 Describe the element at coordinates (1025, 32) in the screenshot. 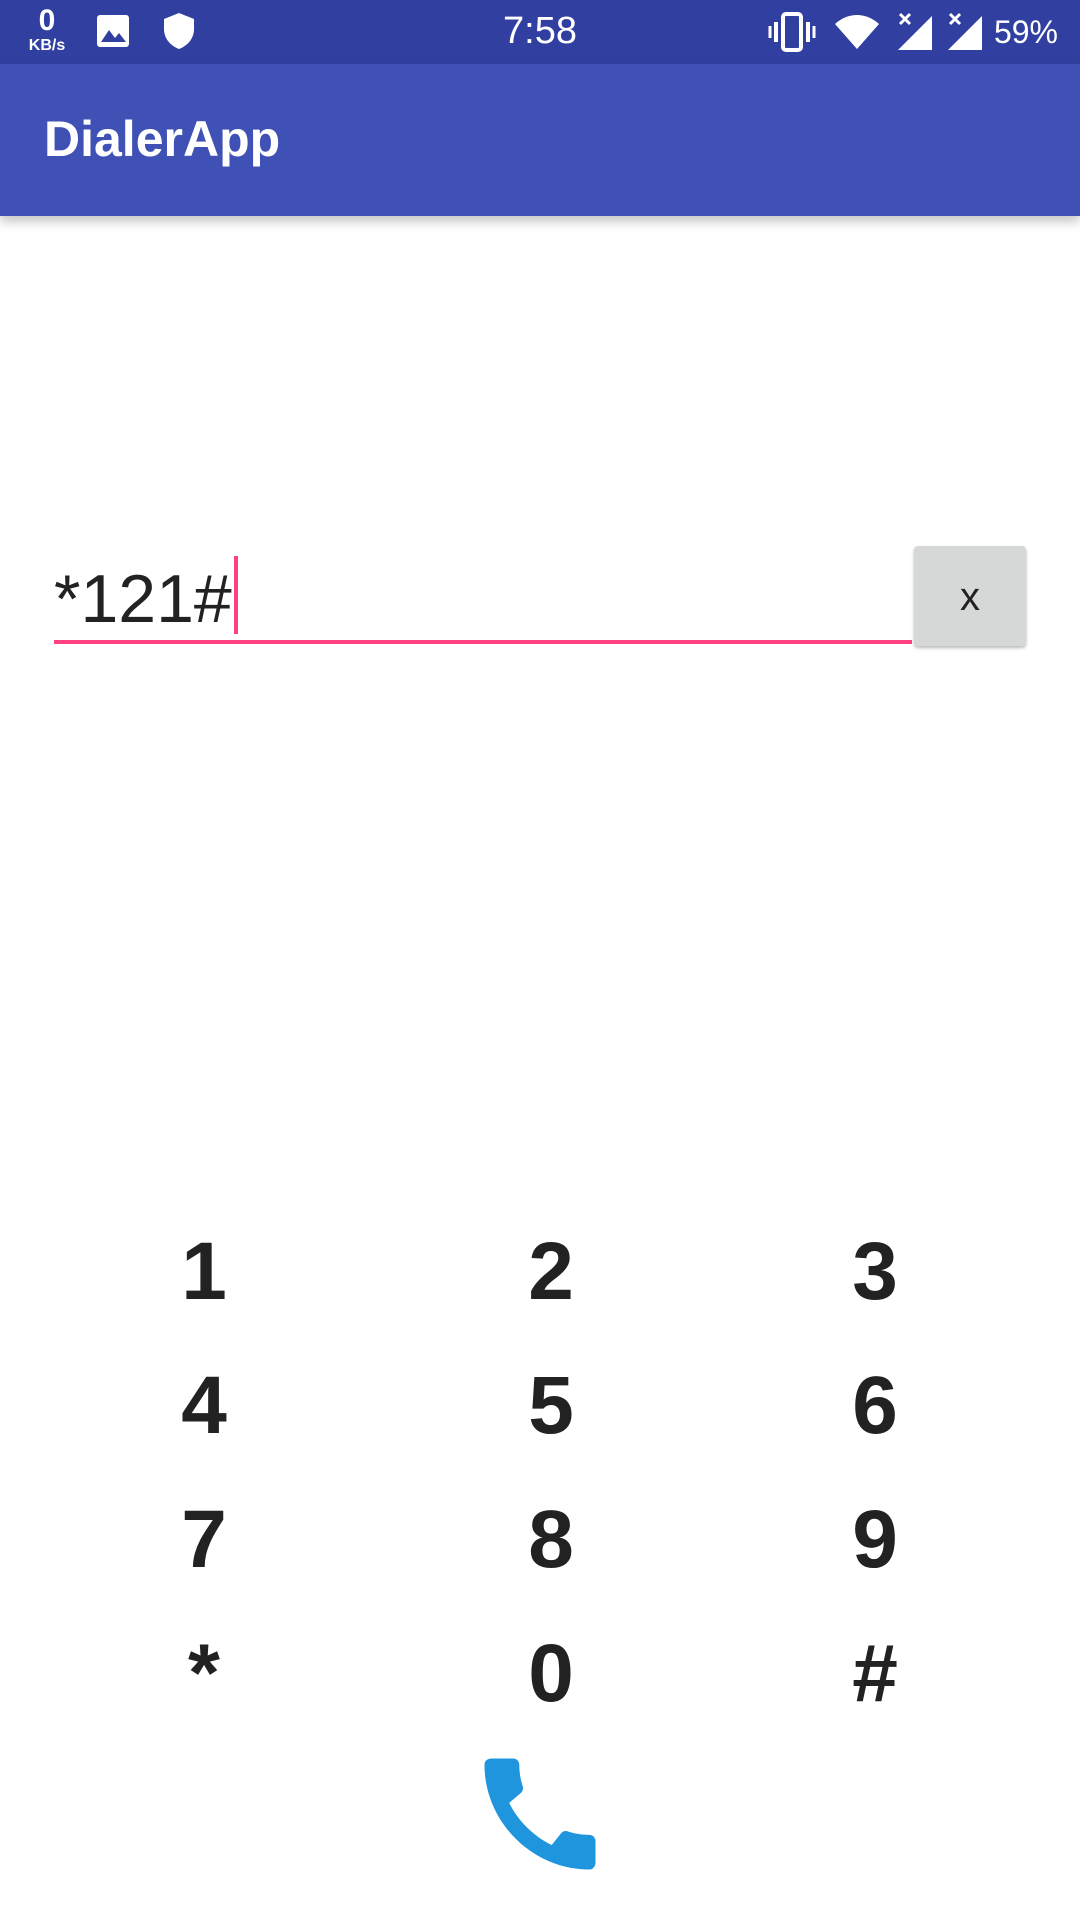

I see `battery-level: 59%` at that location.